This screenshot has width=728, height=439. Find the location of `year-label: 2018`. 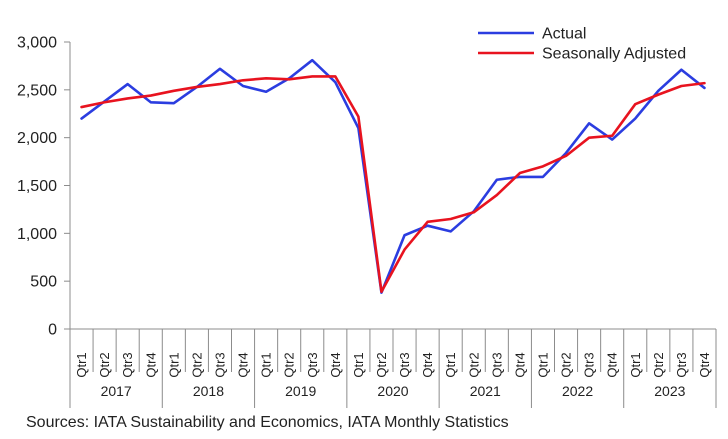

year-label: 2018 is located at coordinates (208, 391).